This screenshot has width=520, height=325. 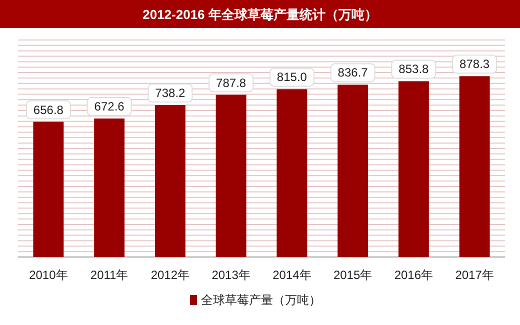 I want to click on data-label: 656.8, so click(x=48, y=109).